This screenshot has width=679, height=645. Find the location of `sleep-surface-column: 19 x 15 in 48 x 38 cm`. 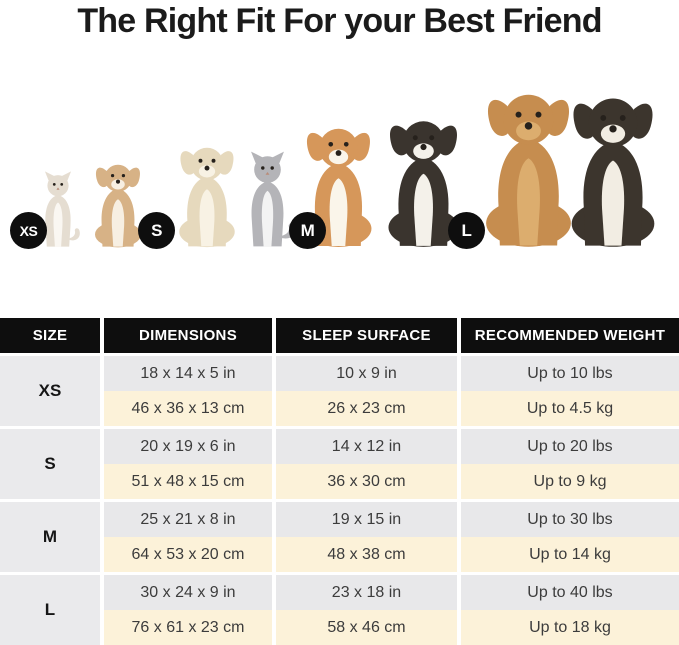

sleep-surface-column: 19 x 15 in 48 x 38 cm is located at coordinates (366, 537).